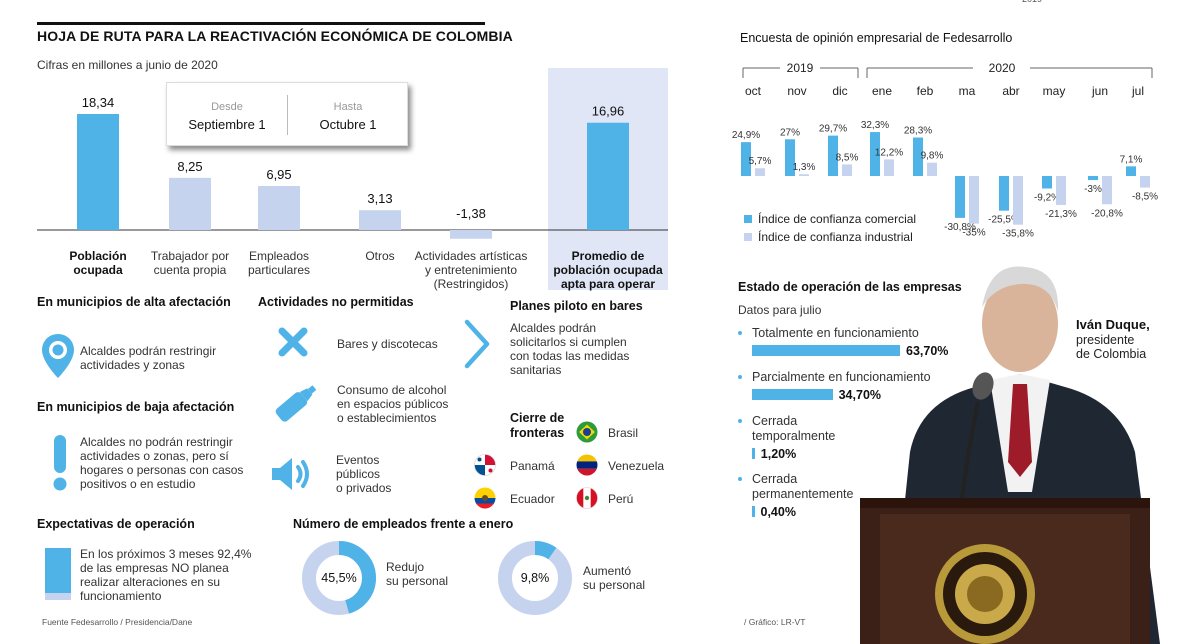 Image resolution: width=1200 pixels, height=644 pixels. Describe the element at coordinates (279, 270) in the screenshot. I see `category-label: particulares` at that location.